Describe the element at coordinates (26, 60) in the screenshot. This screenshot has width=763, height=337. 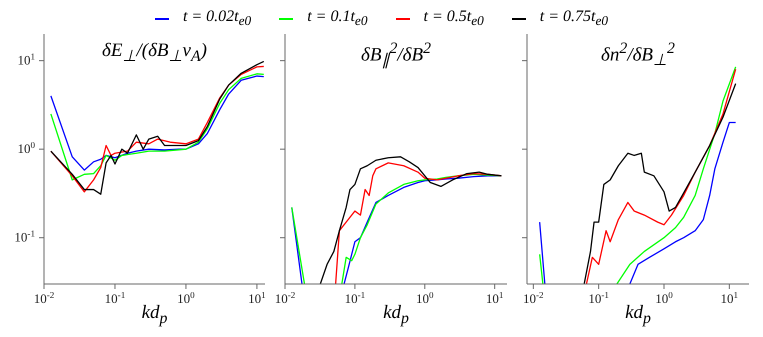
I see `y-tick-label: 10$^{1}$` at that location.